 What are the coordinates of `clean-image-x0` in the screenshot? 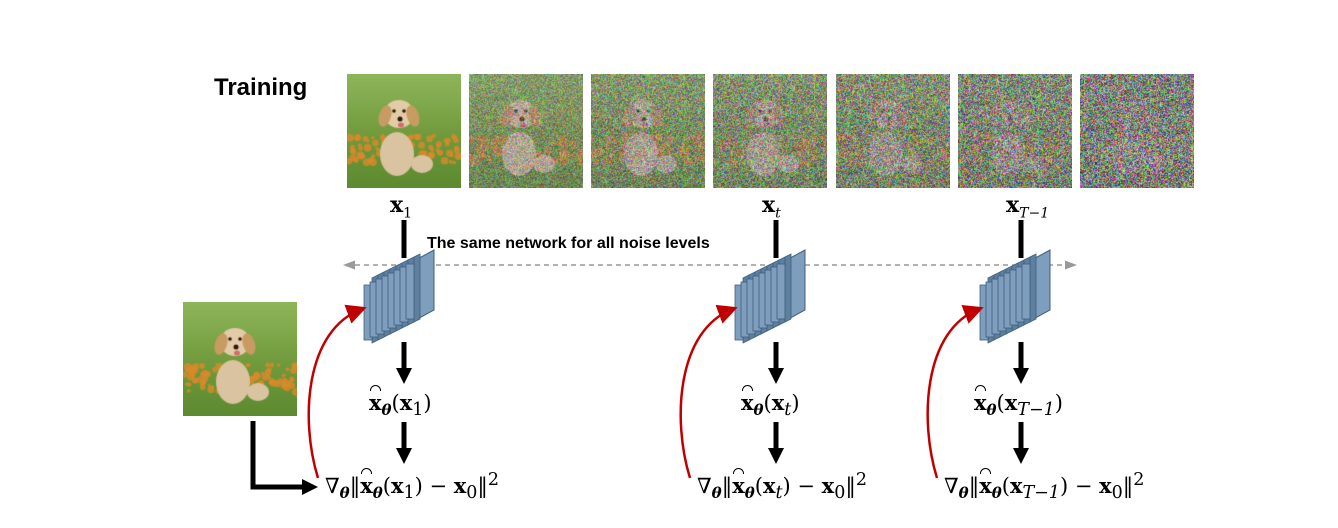 It's located at (240, 359).